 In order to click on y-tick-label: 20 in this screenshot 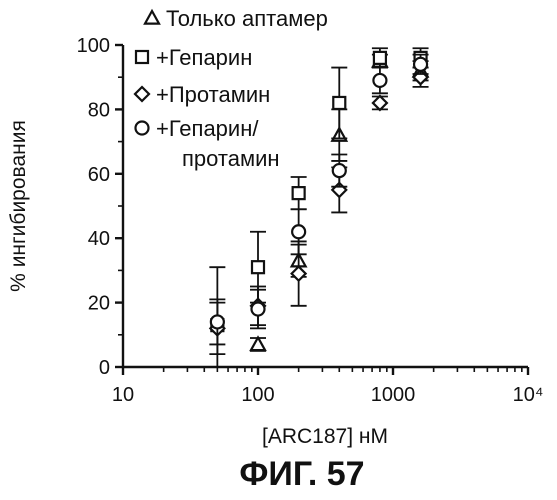, I will do `click(99, 304)`.